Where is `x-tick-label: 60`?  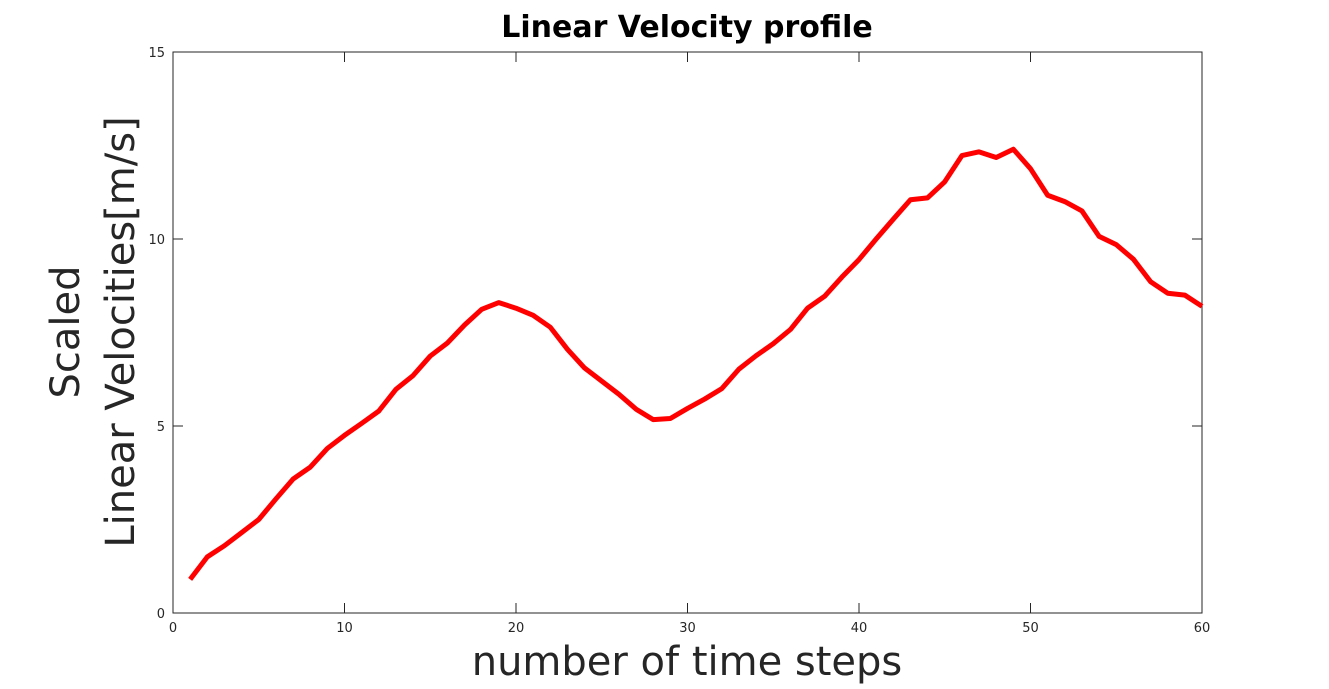 x-tick-label: 60 is located at coordinates (1202, 628).